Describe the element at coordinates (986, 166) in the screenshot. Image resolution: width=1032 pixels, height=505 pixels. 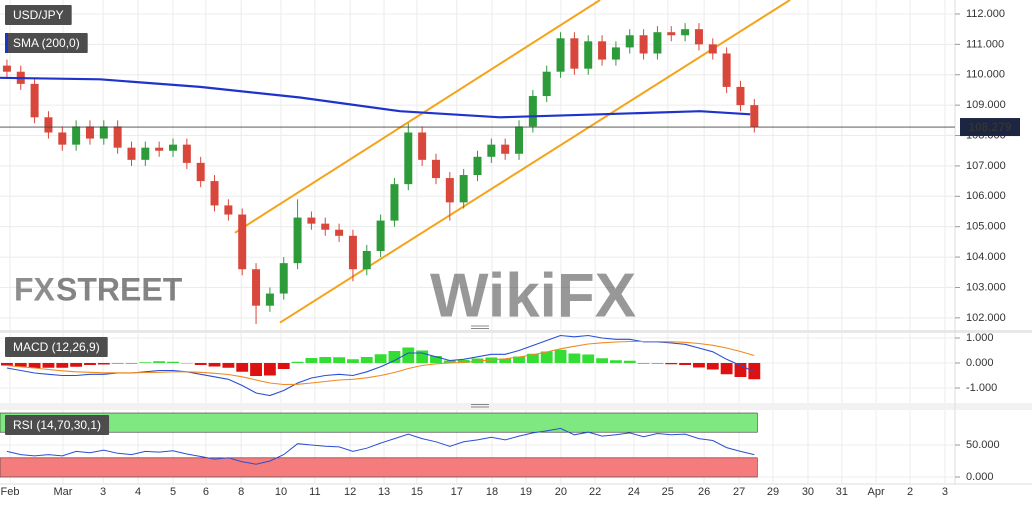
I see `y-tick-label: 107.000` at that location.